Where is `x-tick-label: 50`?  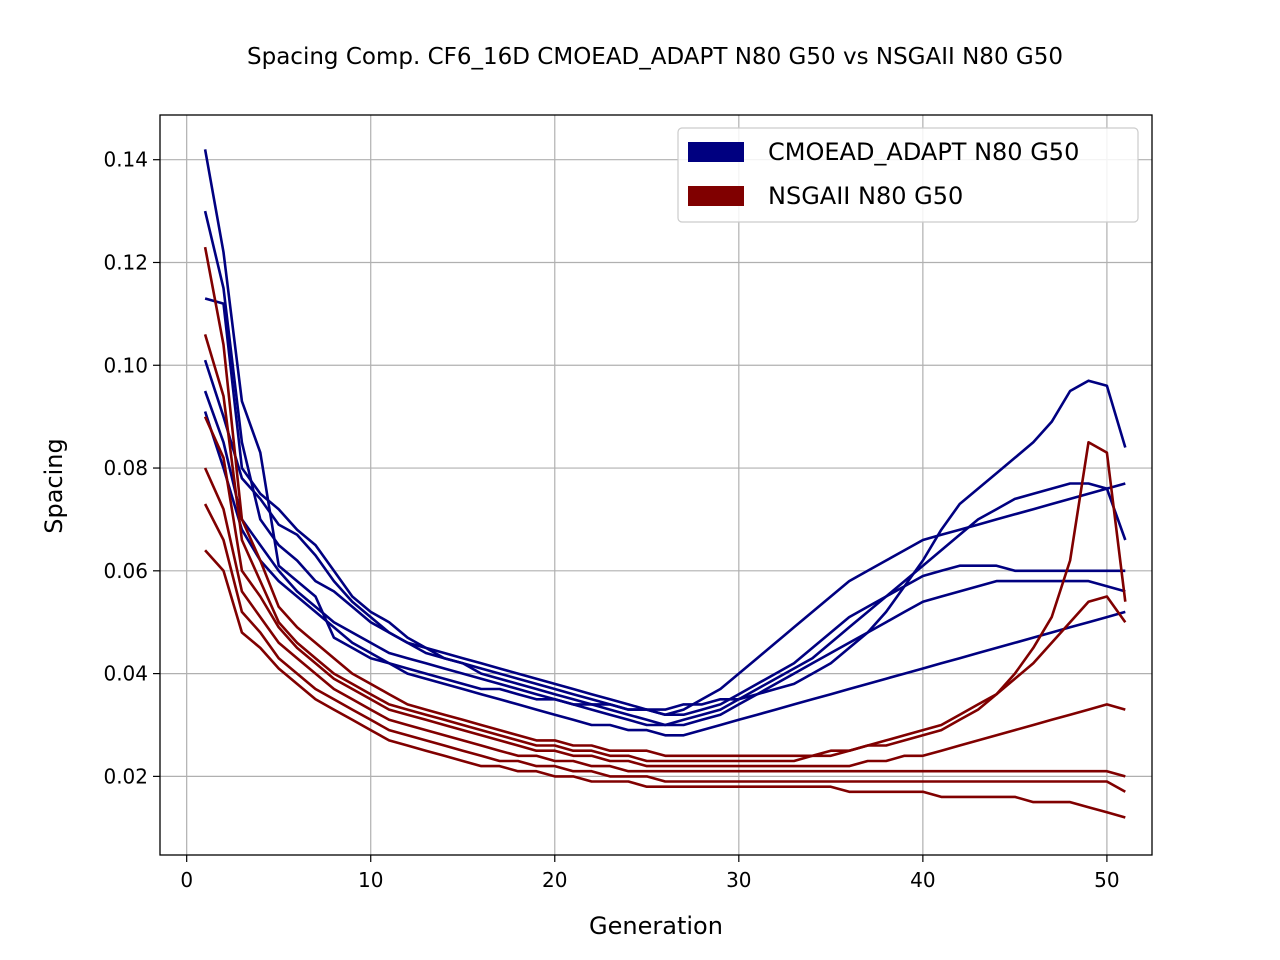
x-tick-label: 50 is located at coordinates (1106, 880).